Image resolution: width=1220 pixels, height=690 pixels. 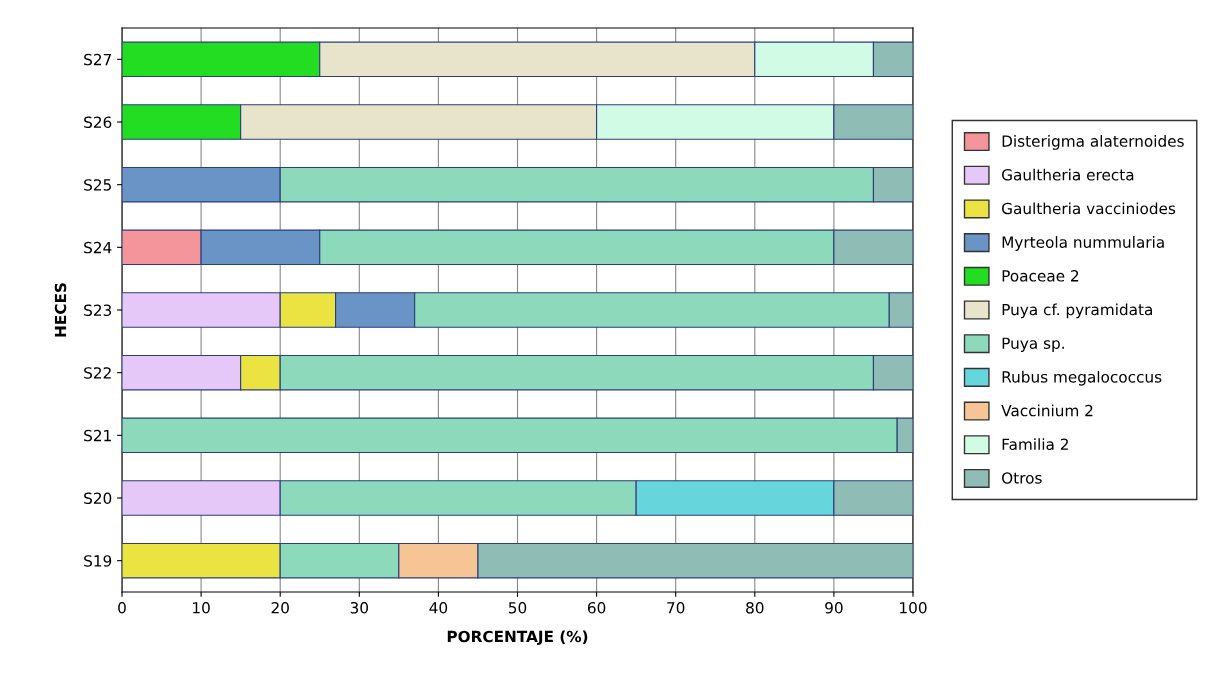 I want to click on x-tick-label: 10, so click(x=201, y=607).